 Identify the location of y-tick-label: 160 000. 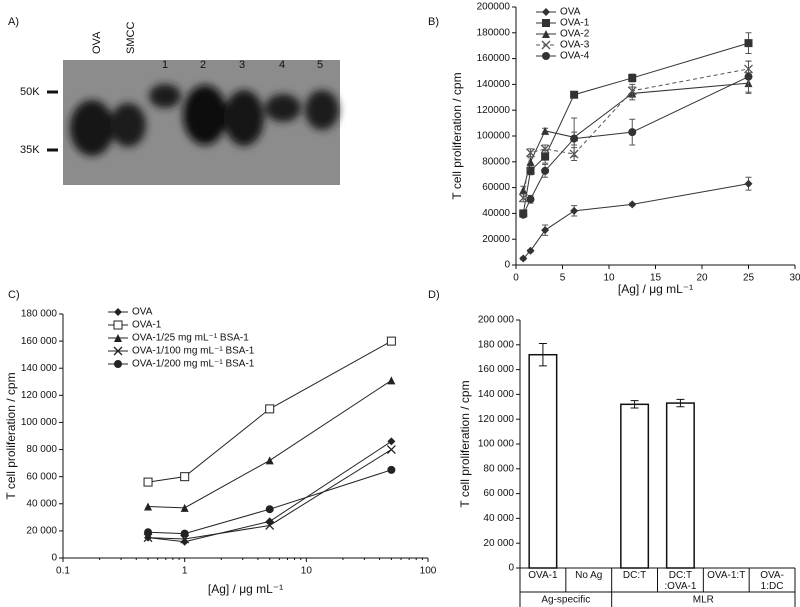
(496, 369).